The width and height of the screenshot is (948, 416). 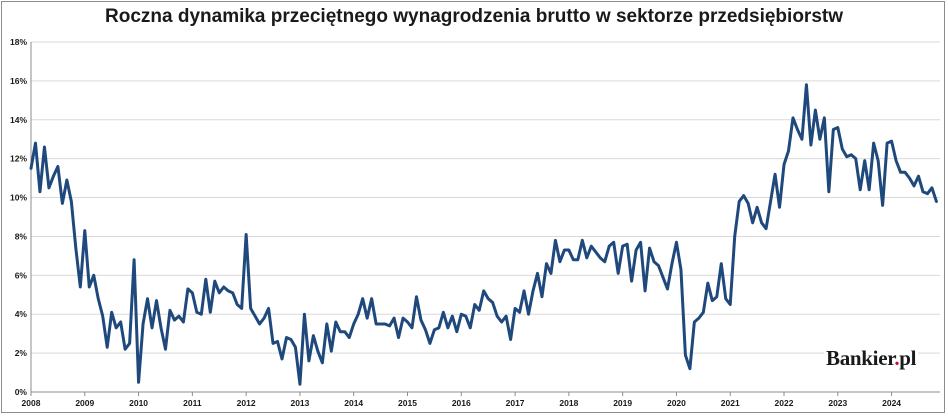 What do you see at coordinates (31, 403) in the screenshot?
I see `x-tick-label: 2008` at bounding box center [31, 403].